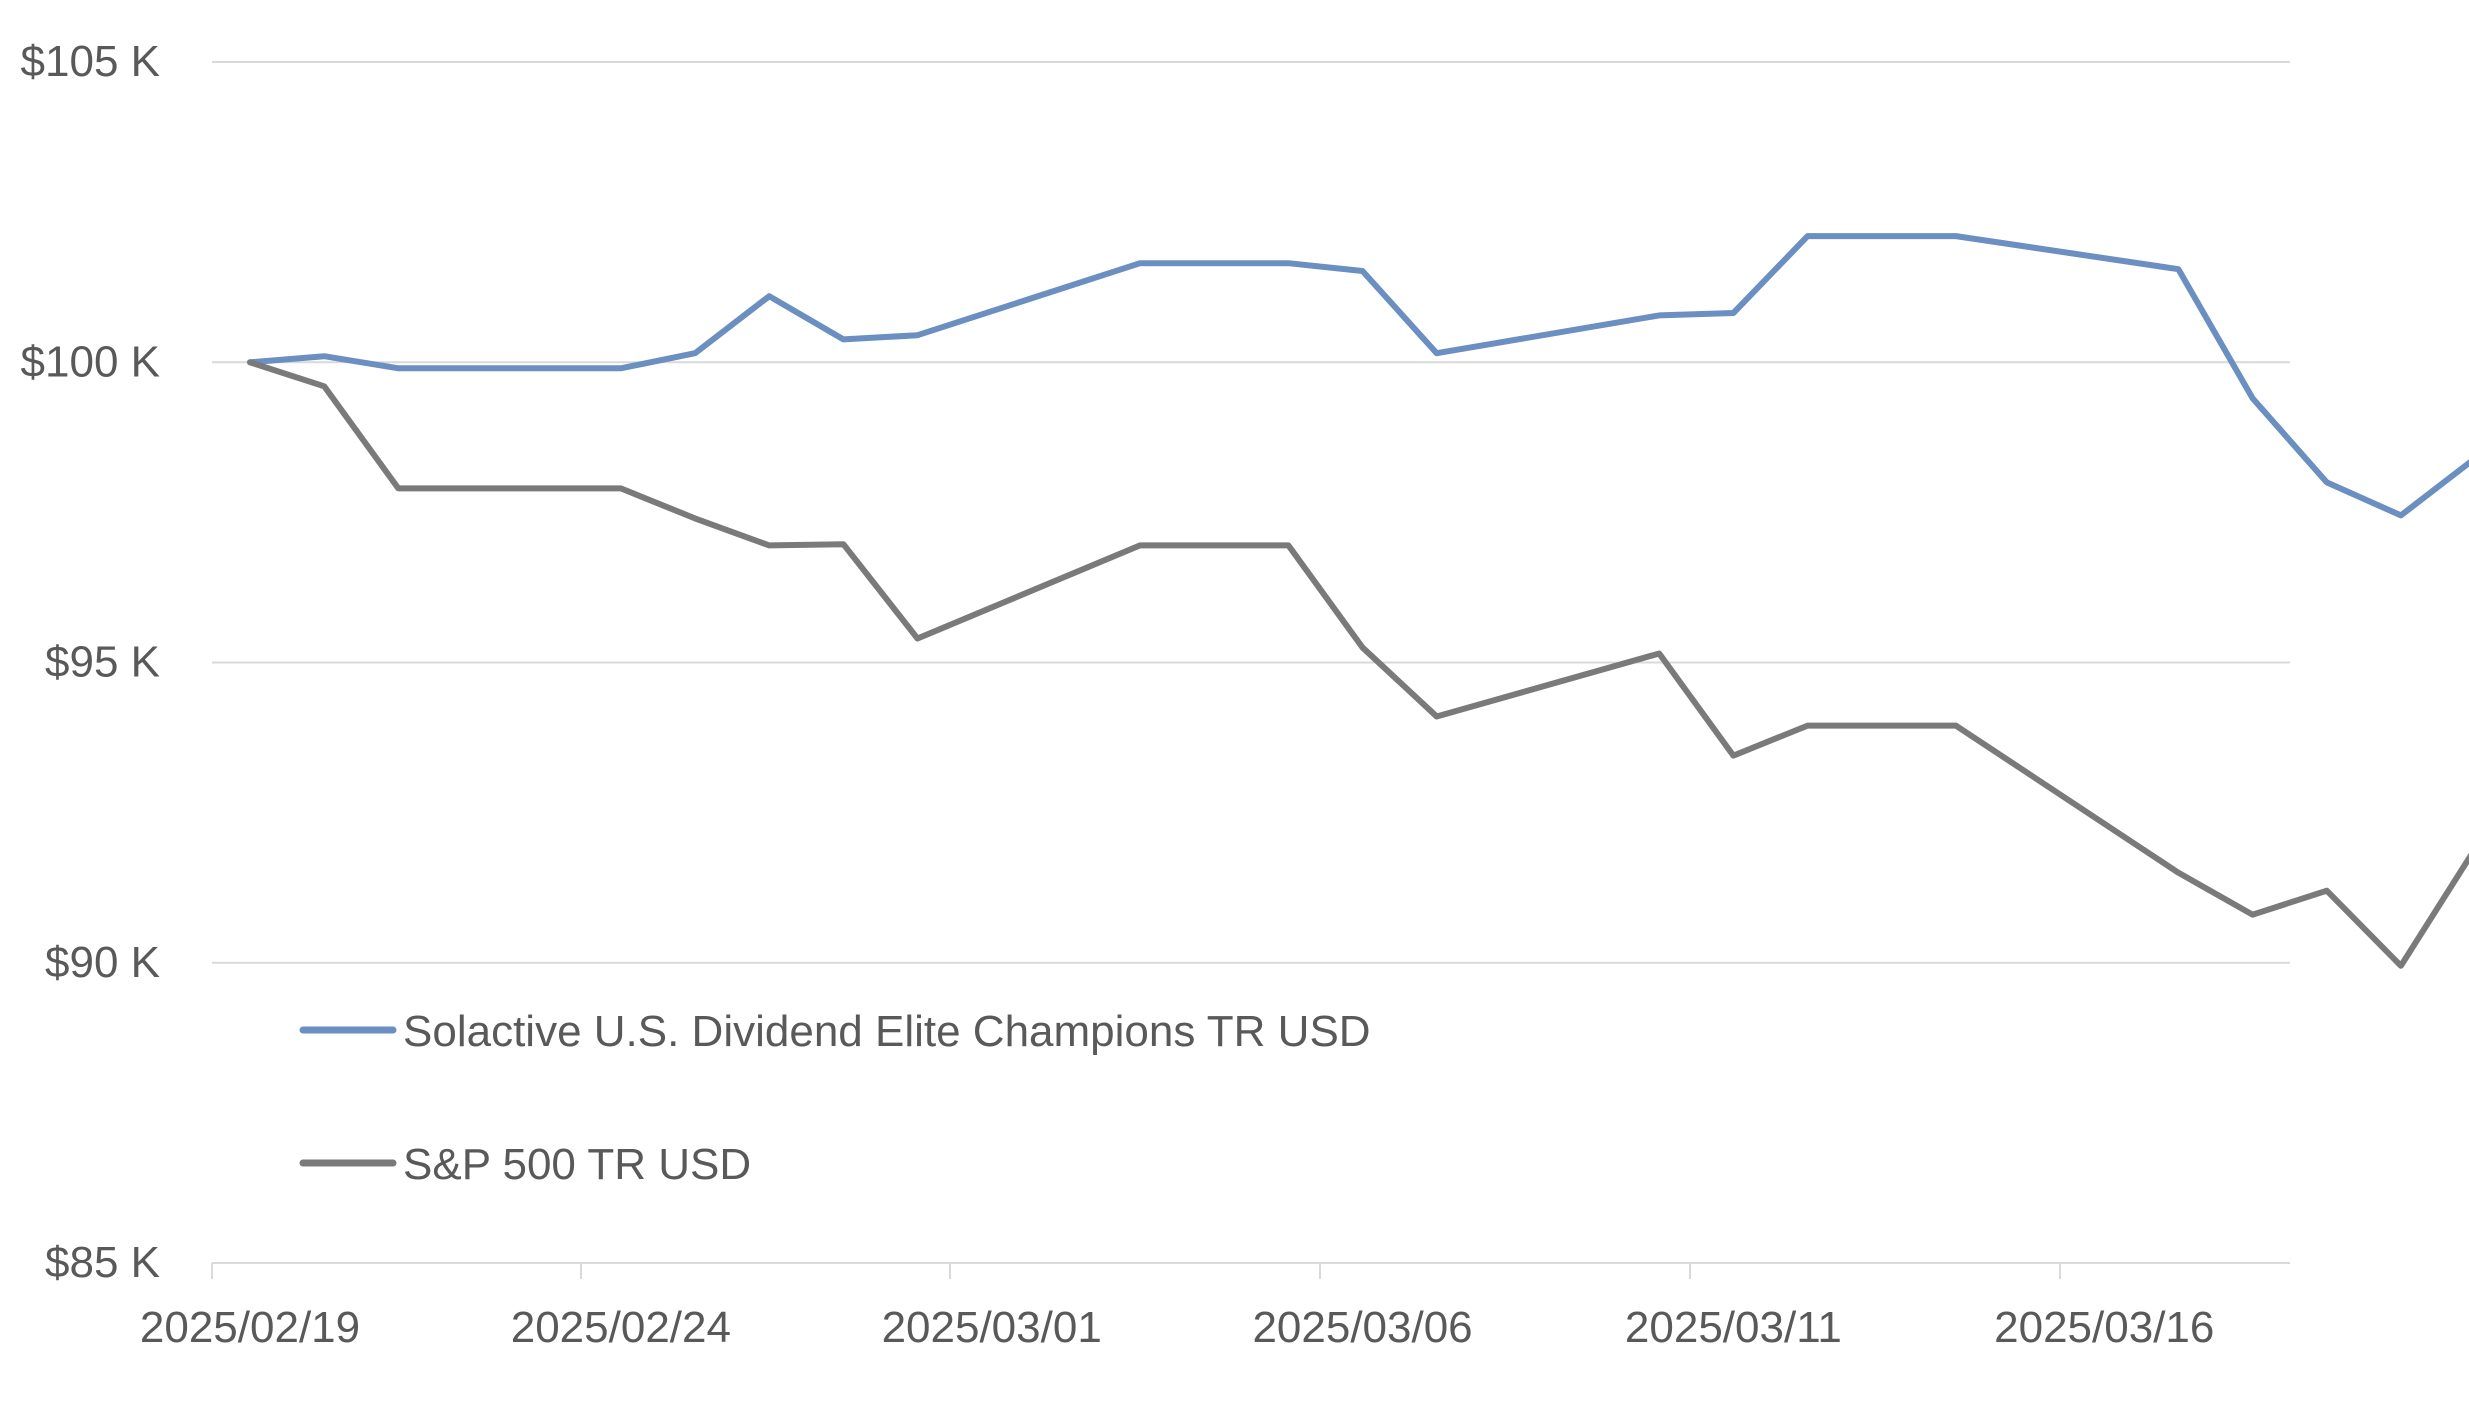 This screenshot has height=1411, width=2469. I want to click on y-tick-label: $100 K, so click(90, 361).